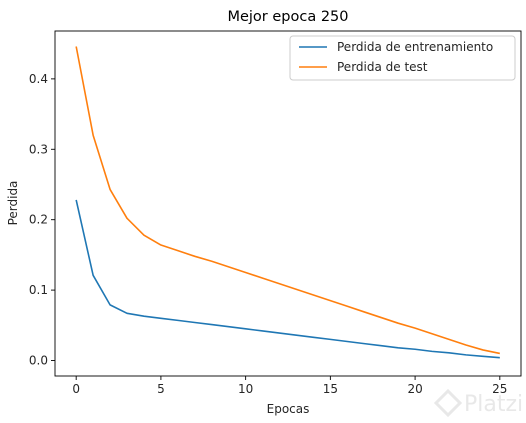  I want to click on legend-label-test: Perdida de test, so click(382, 67).